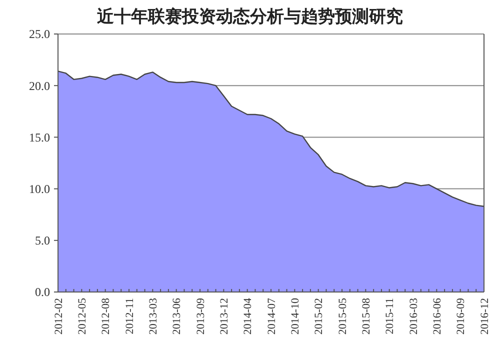 The image size is (500, 362). I want to click on x-tick-label: 2016-09, so click(461, 316).